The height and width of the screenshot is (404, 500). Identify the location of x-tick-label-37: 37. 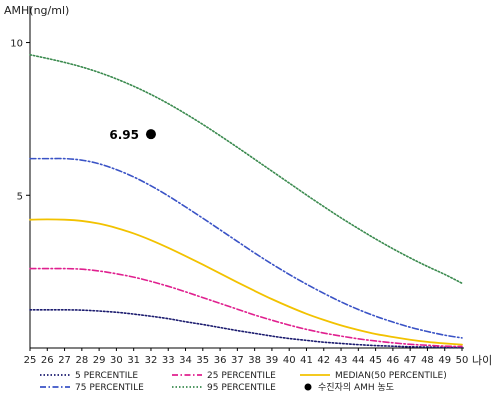
(237, 360).